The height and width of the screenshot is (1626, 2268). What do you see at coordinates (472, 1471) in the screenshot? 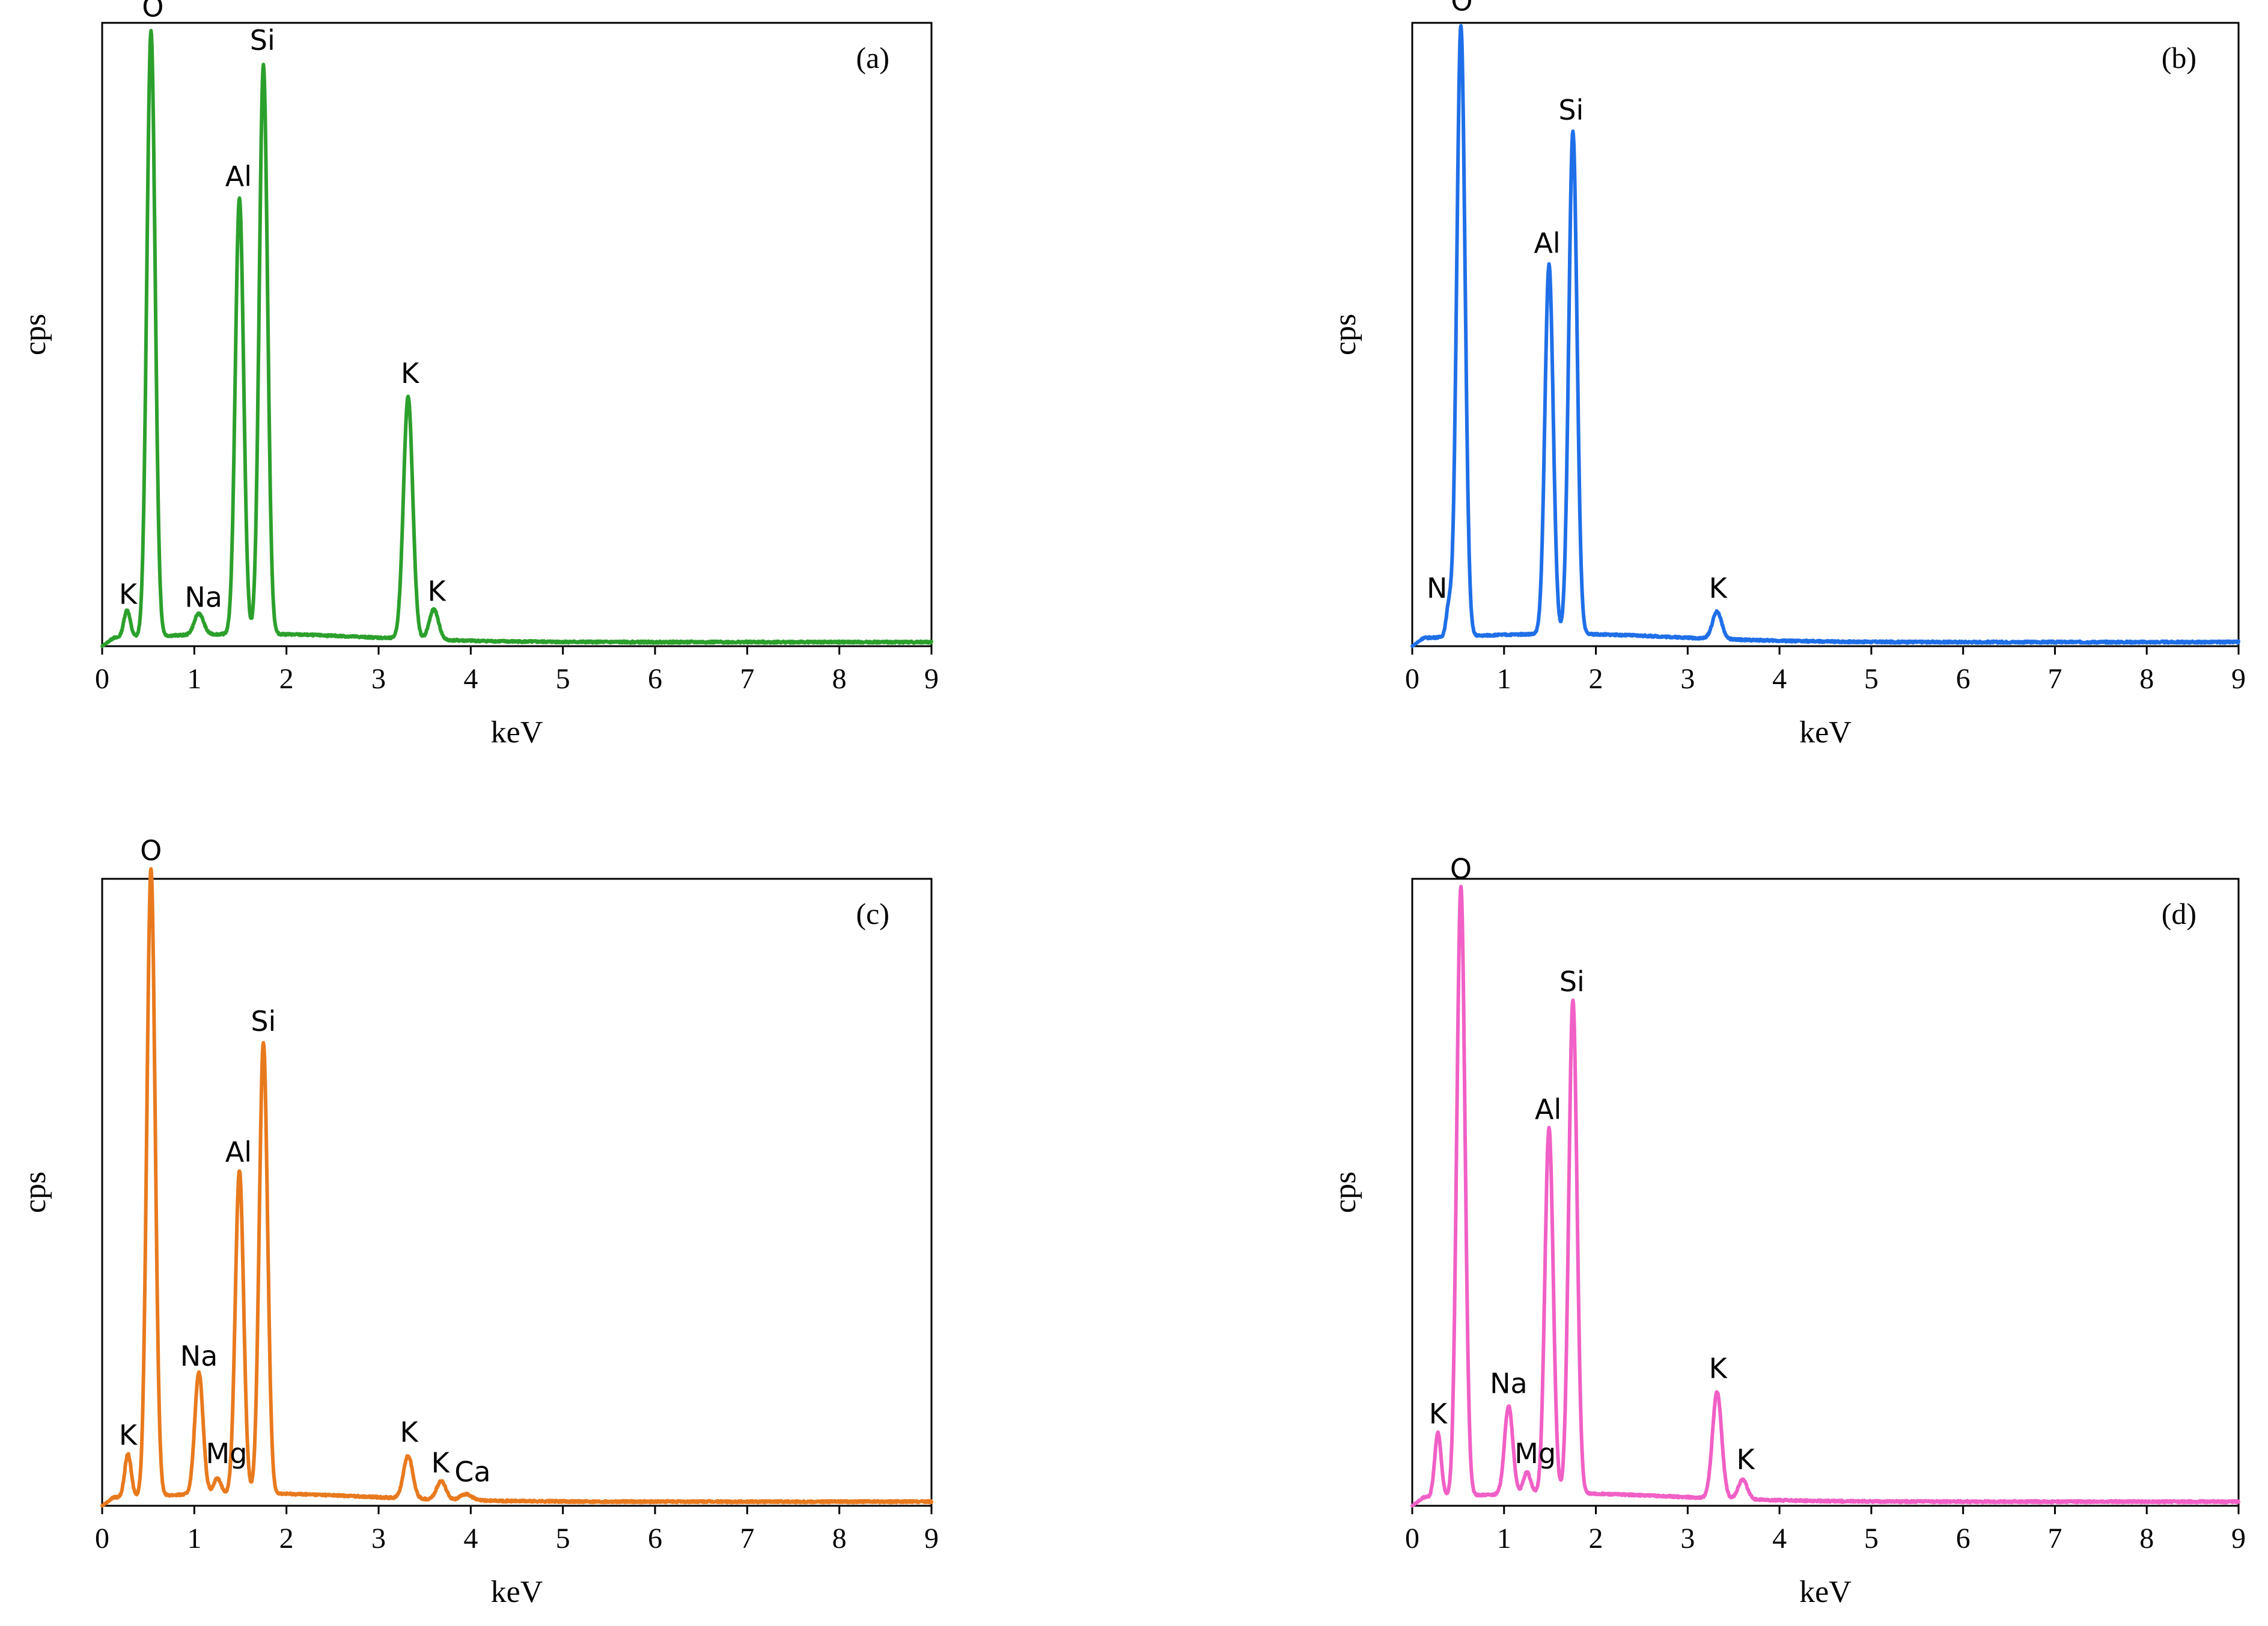
I see `peak-label-ca: Ca` at bounding box center [472, 1471].